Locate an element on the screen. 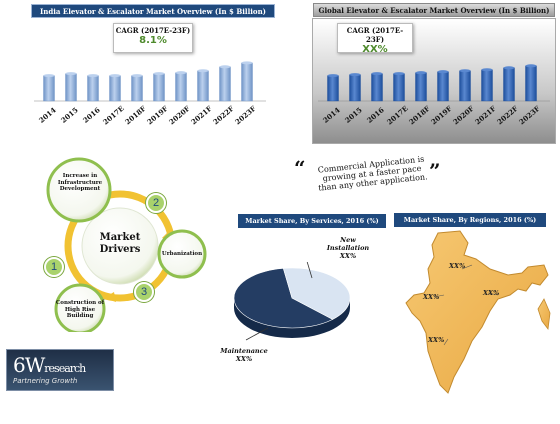 Image resolution: width=560 pixels, height=424 pixels. global-cagr-value: XX% is located at coordinates (375, 49).